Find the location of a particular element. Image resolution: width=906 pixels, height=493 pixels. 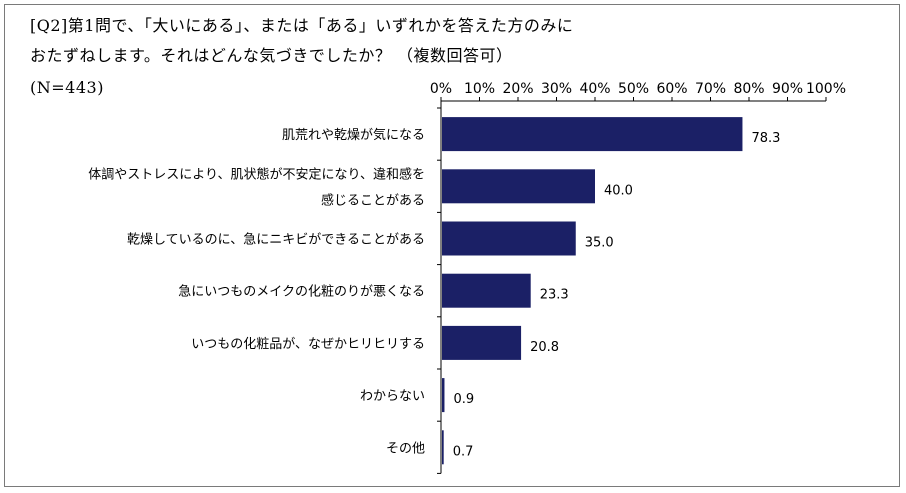

category-label: 乾燥しているのに、急にニキビができることがある is located at coordinates (276, 240).